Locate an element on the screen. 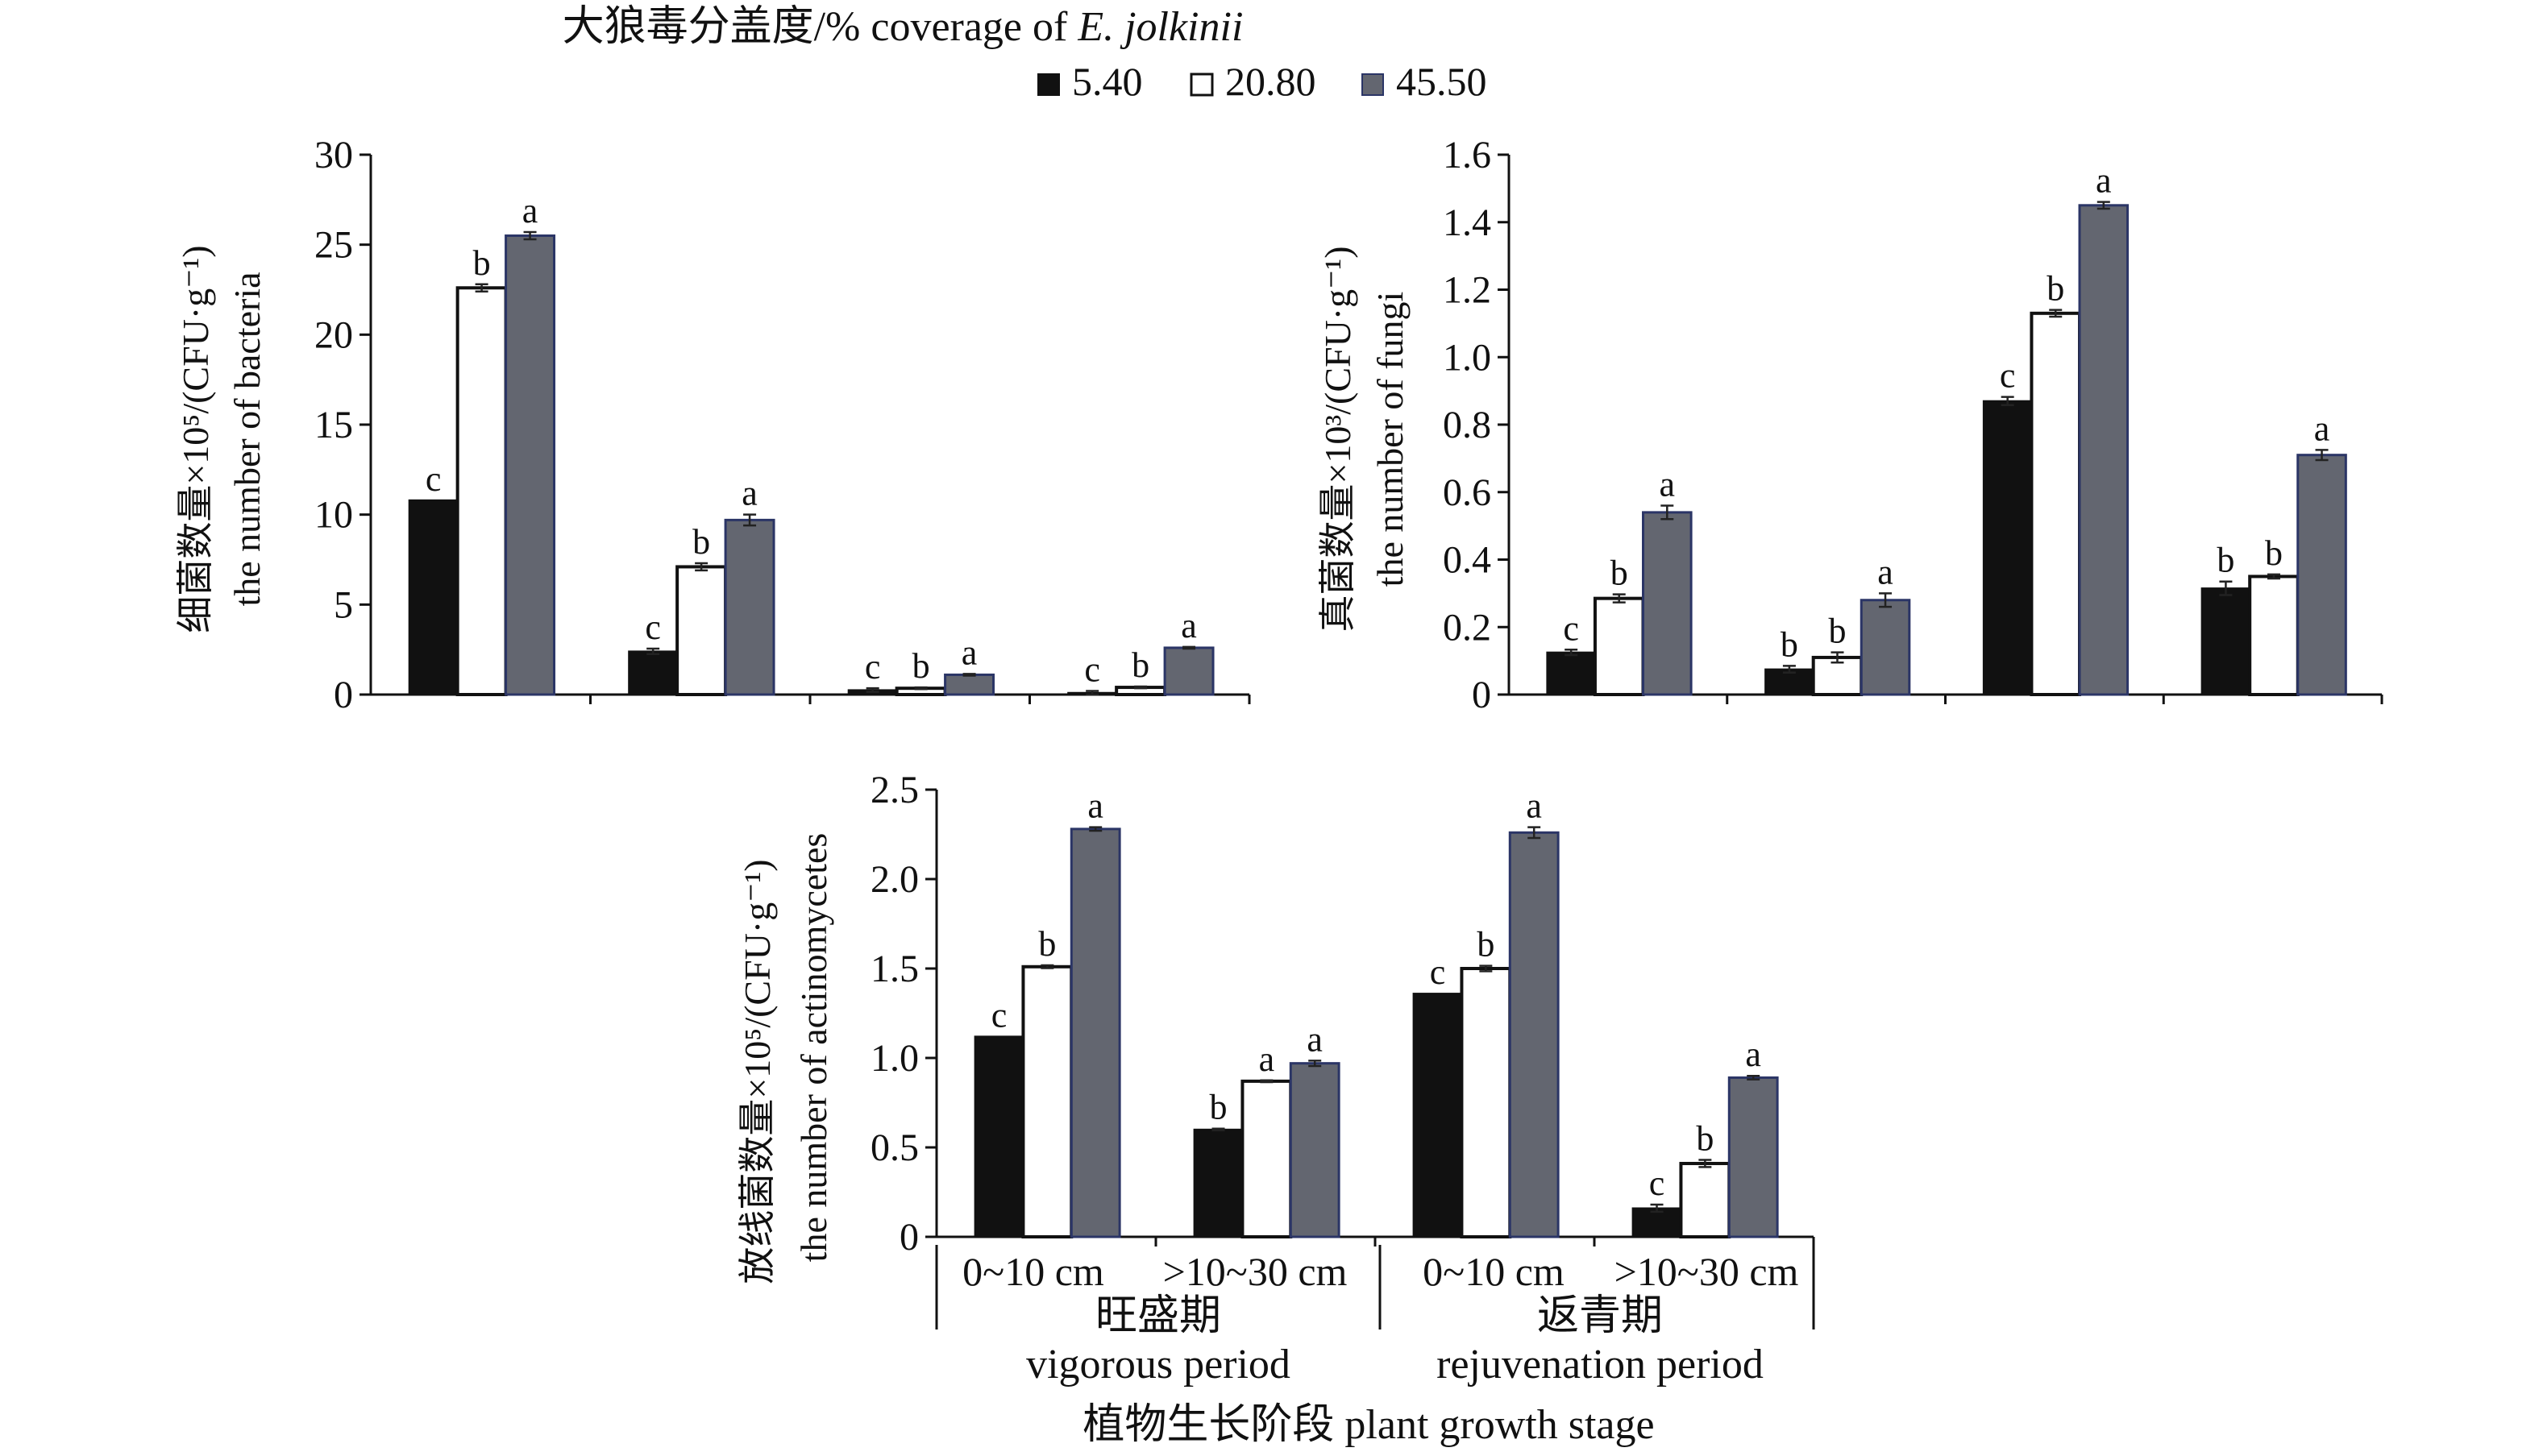 This screenshot has height=1456, width=2539. group-label-en: rejuvenation period is located at coordinates (1600, 1365).